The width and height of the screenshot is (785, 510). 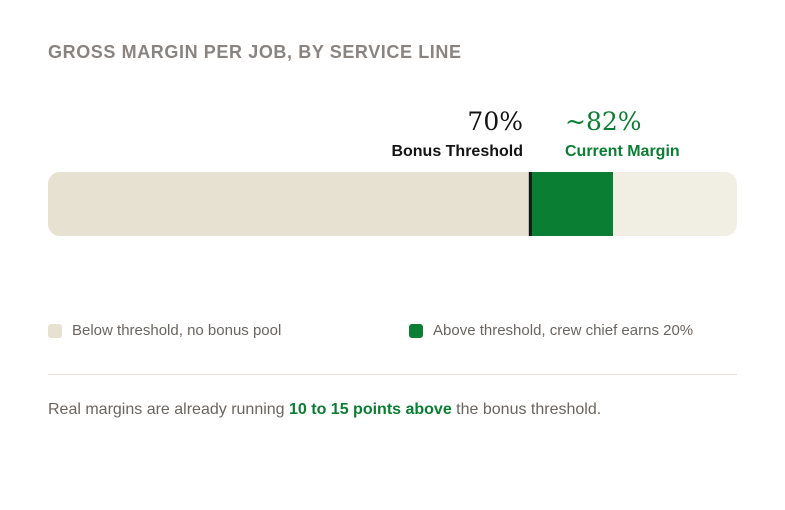 I want to click on current-margin-marker-label: ~82% Current Margin, so click(x=622, y=135).